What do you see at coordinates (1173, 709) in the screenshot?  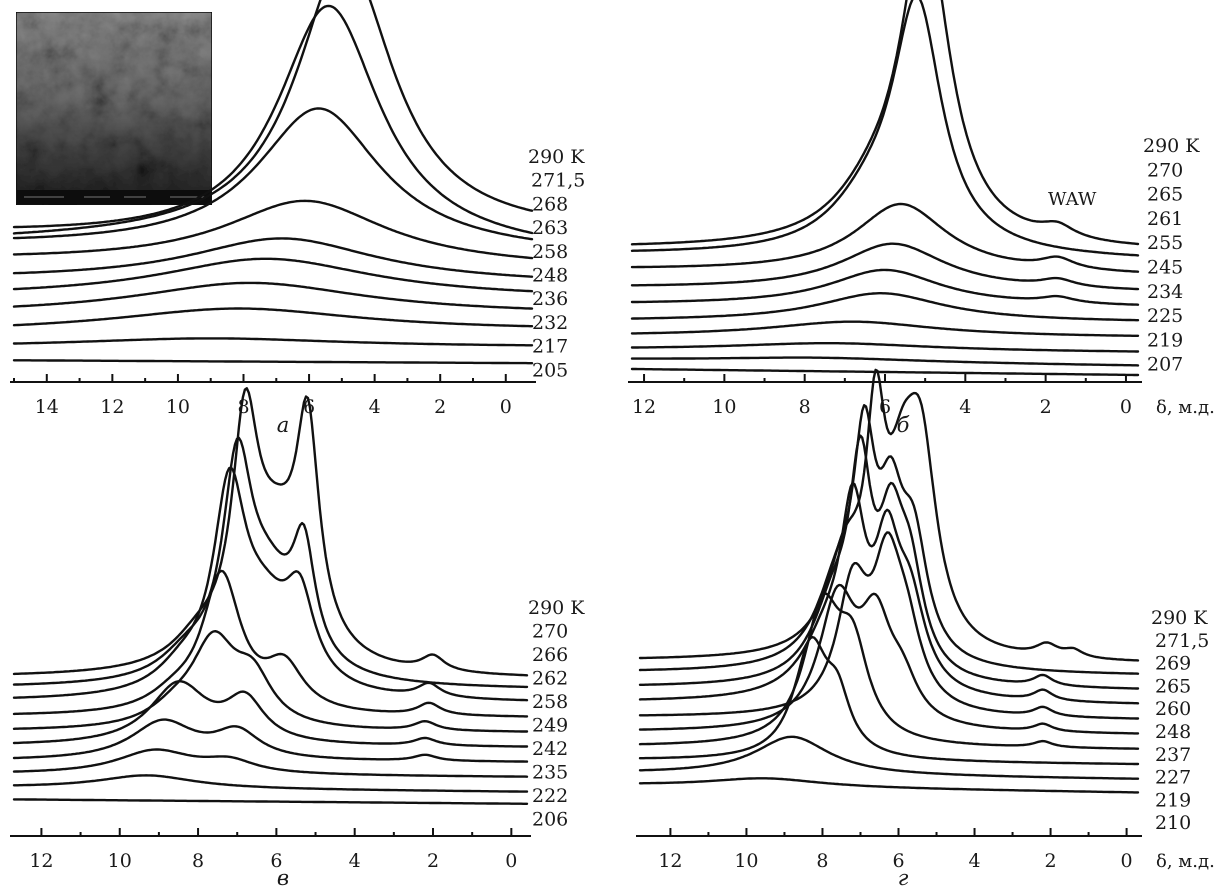 I see `temperature-label: 260` at bounding box center [1173, 709].